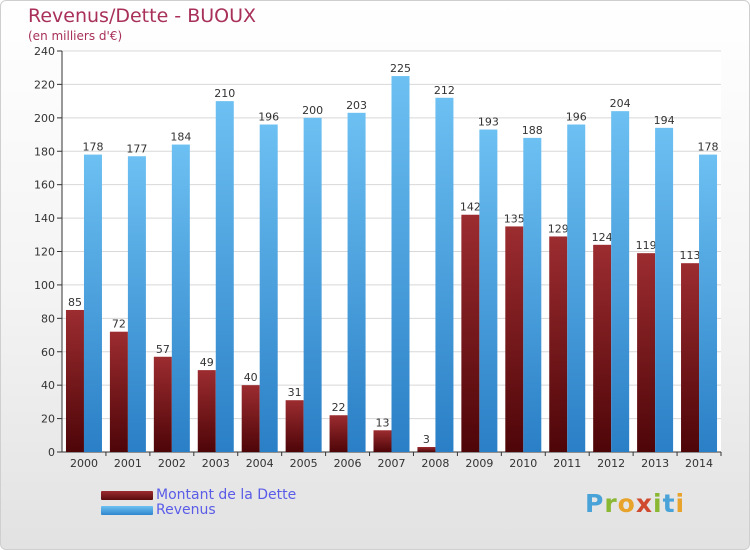  What do you see at coordinates (172, 463) in the screenshot?
I see `x-tick-label: 2002` at bounding box center [172, 463].